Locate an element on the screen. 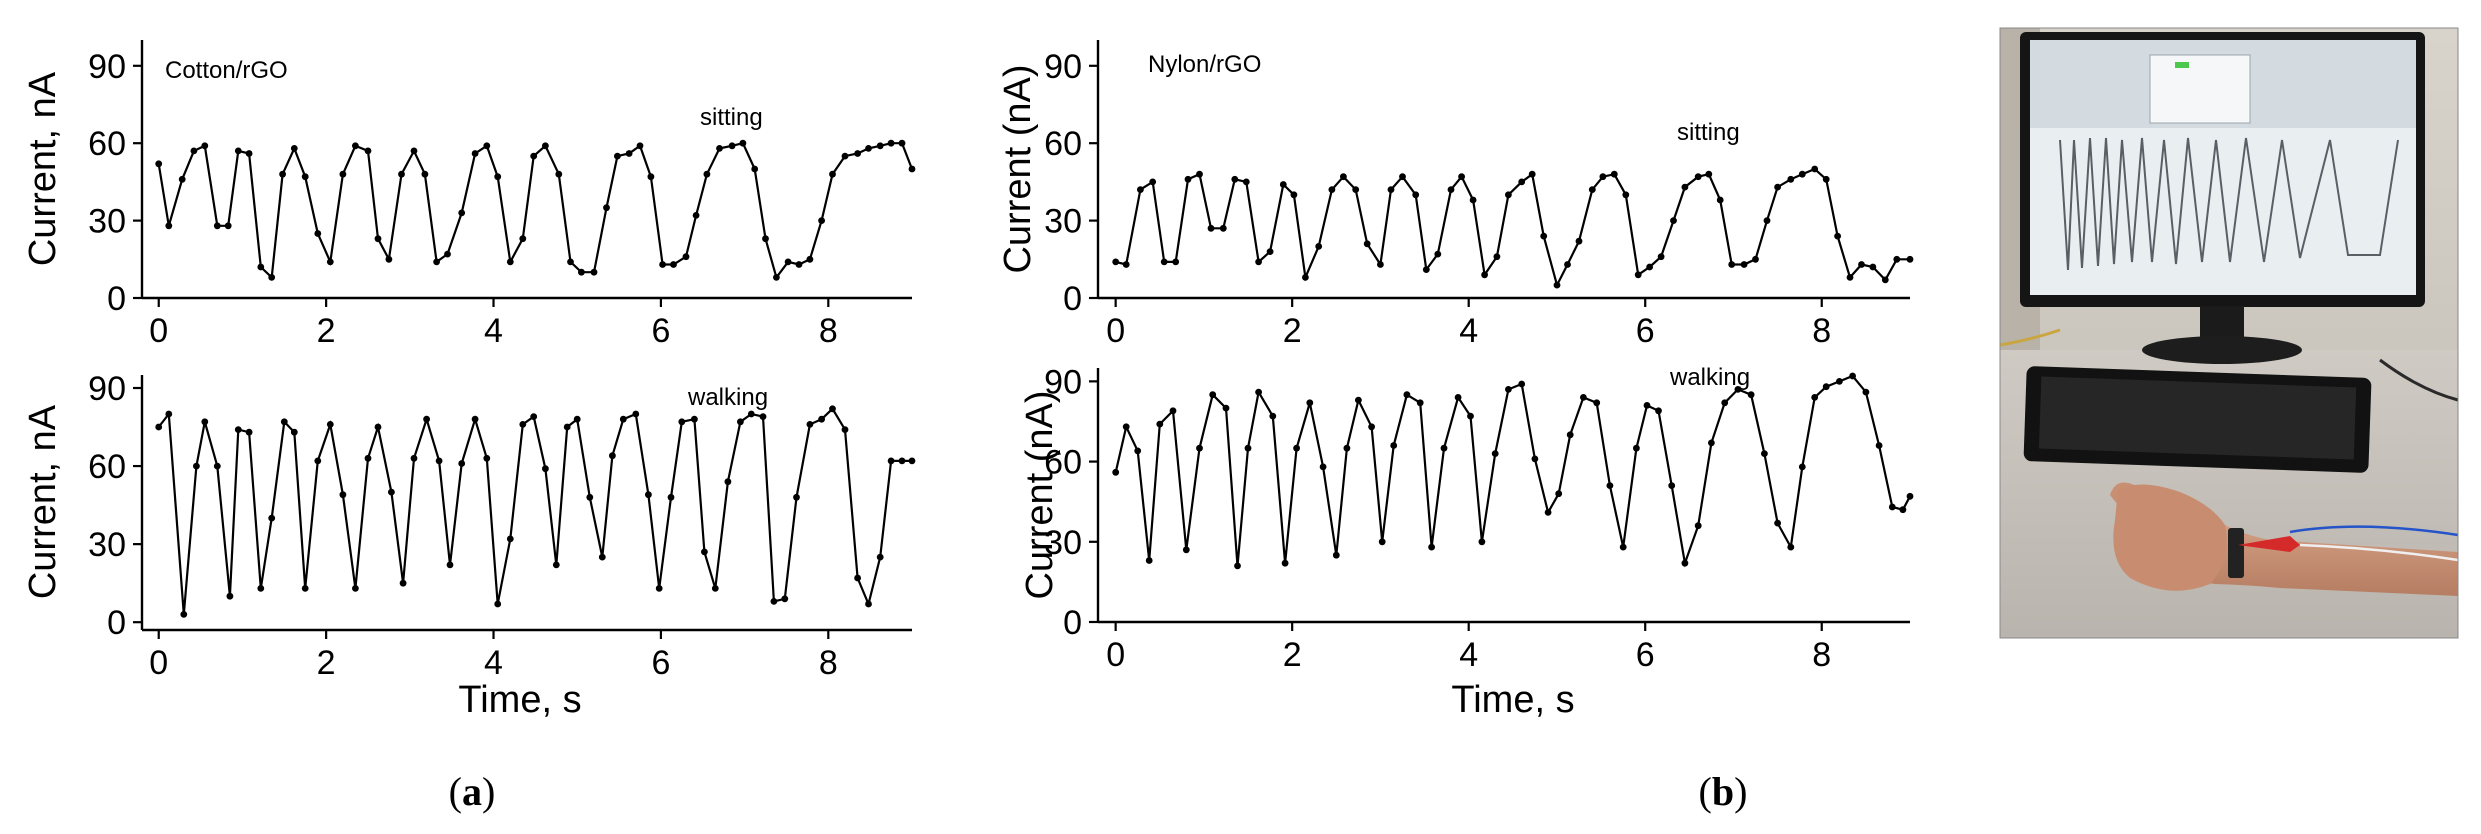  x-tick-label: 2 is located at coordinates (1292, 655).